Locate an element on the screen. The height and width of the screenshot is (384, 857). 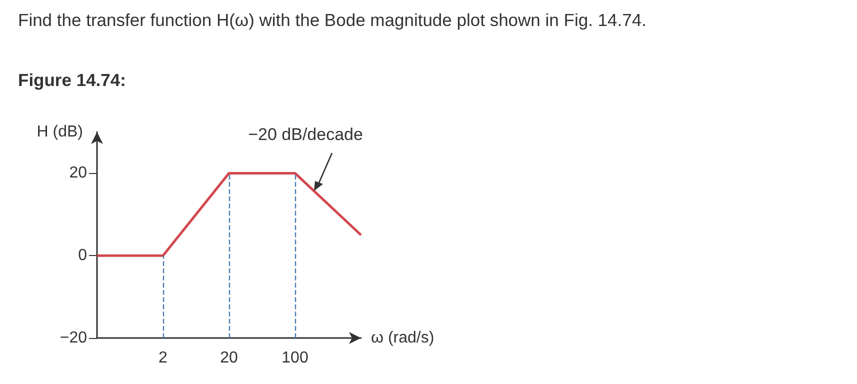
y-tick-label: 0 is located at coordinates (83, 255).